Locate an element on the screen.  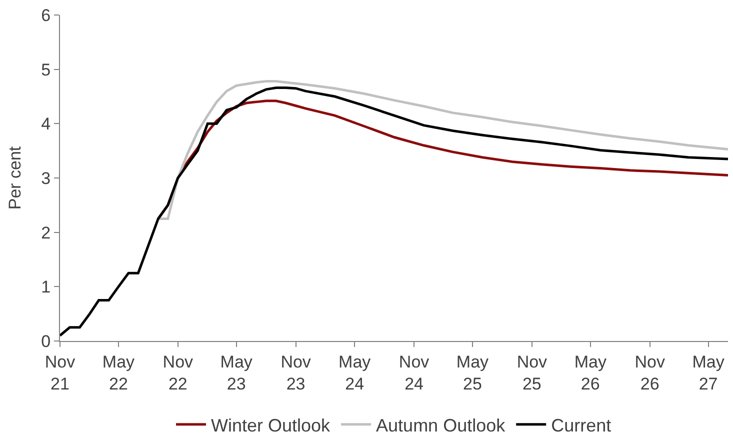
y-tick-label: 6 is located at coordinates (46, 15).